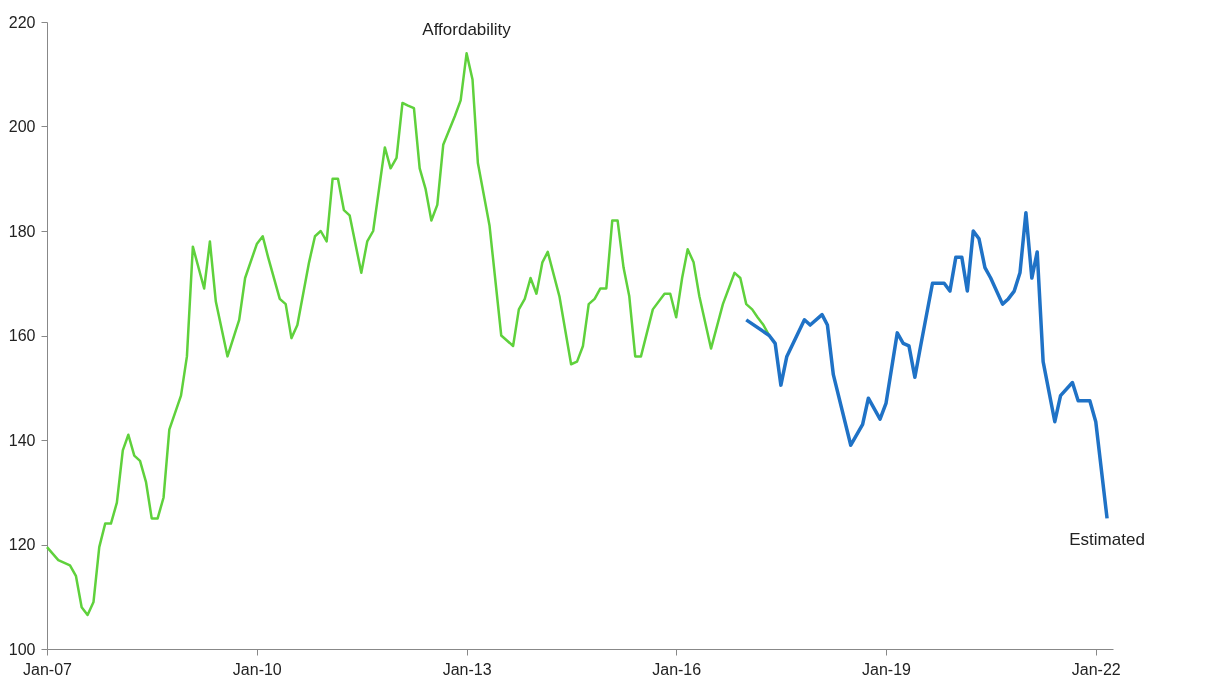 Image resolution: width=1221 pixels, height=696 pixels. Describe the element at coordinates (22, 544) in the screenshot. I see `y-tick-label: 120` at that location.